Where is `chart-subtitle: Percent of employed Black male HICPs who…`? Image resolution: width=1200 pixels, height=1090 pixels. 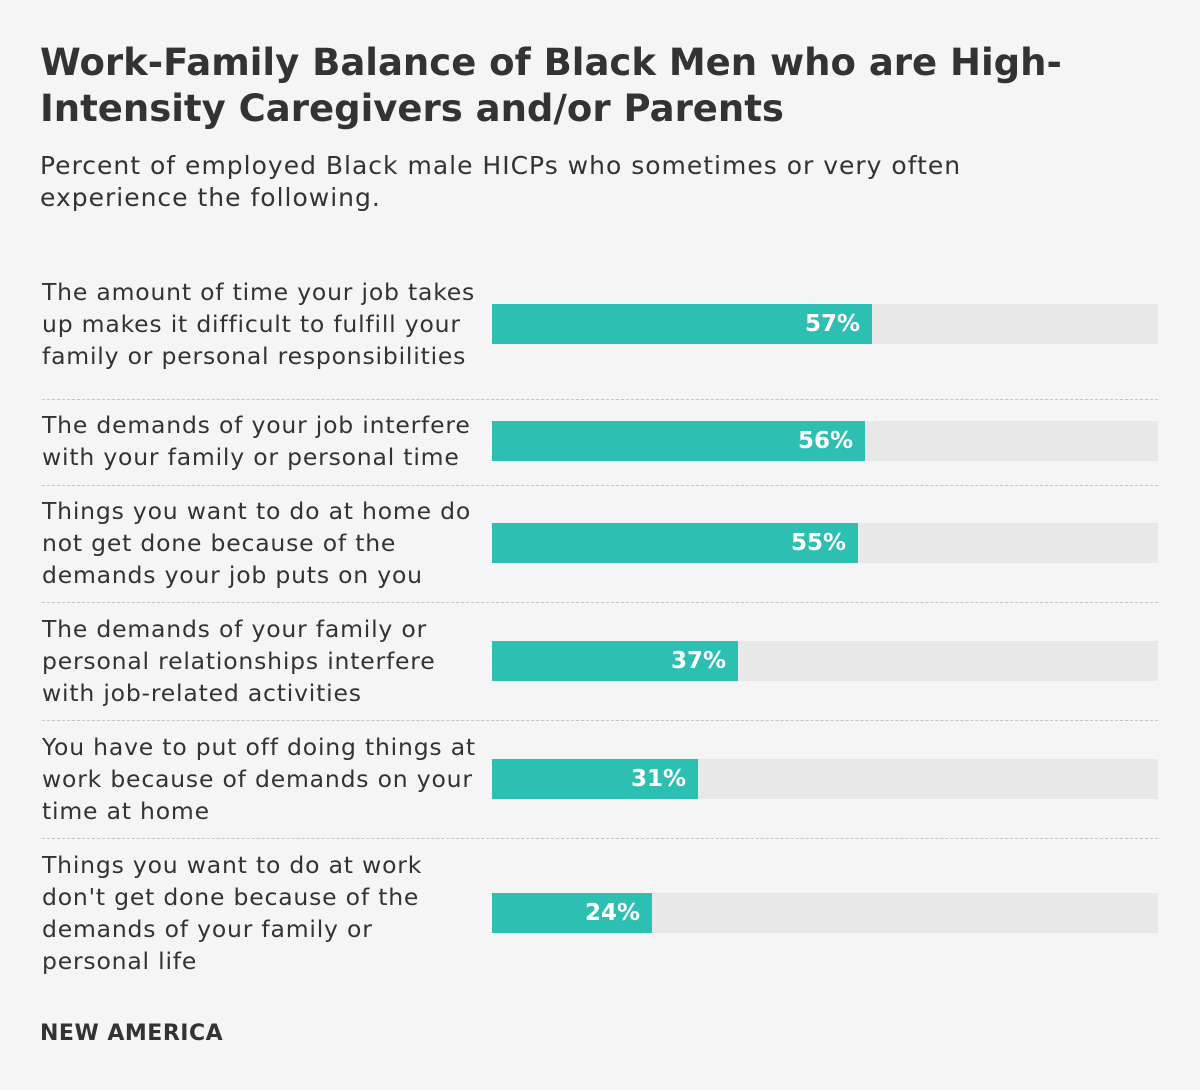
chart-subtitle: Percent of employed Black male HICPs who… is located at coordinates (501, 181).